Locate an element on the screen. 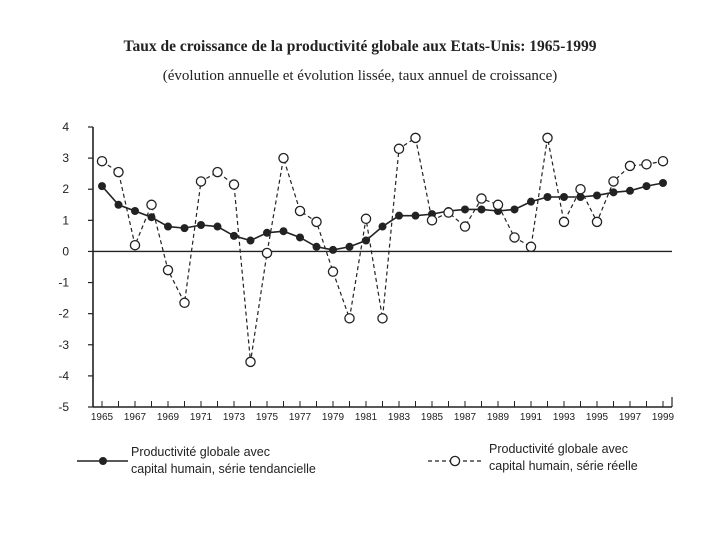 Image resolution: width=720 pixels, height=540 pixels. x-tick-label: 1971 is located at coordinates (201, 417).